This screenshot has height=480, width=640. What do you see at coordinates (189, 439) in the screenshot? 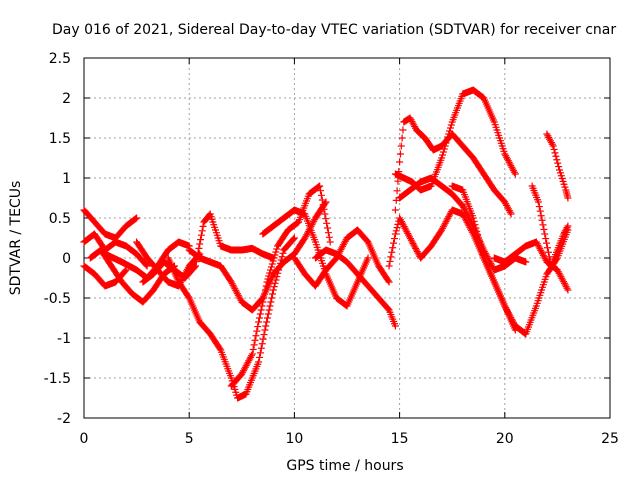
I see `x-tick-label: 5` at bounding box center [189, 439].